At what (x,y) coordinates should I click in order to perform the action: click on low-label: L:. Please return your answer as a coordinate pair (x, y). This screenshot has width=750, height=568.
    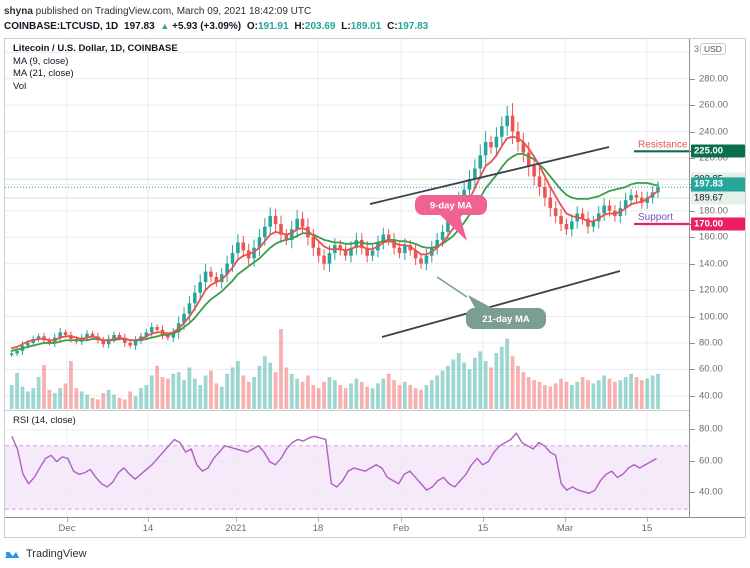
    Looking at the image, I should click on (346, 26).